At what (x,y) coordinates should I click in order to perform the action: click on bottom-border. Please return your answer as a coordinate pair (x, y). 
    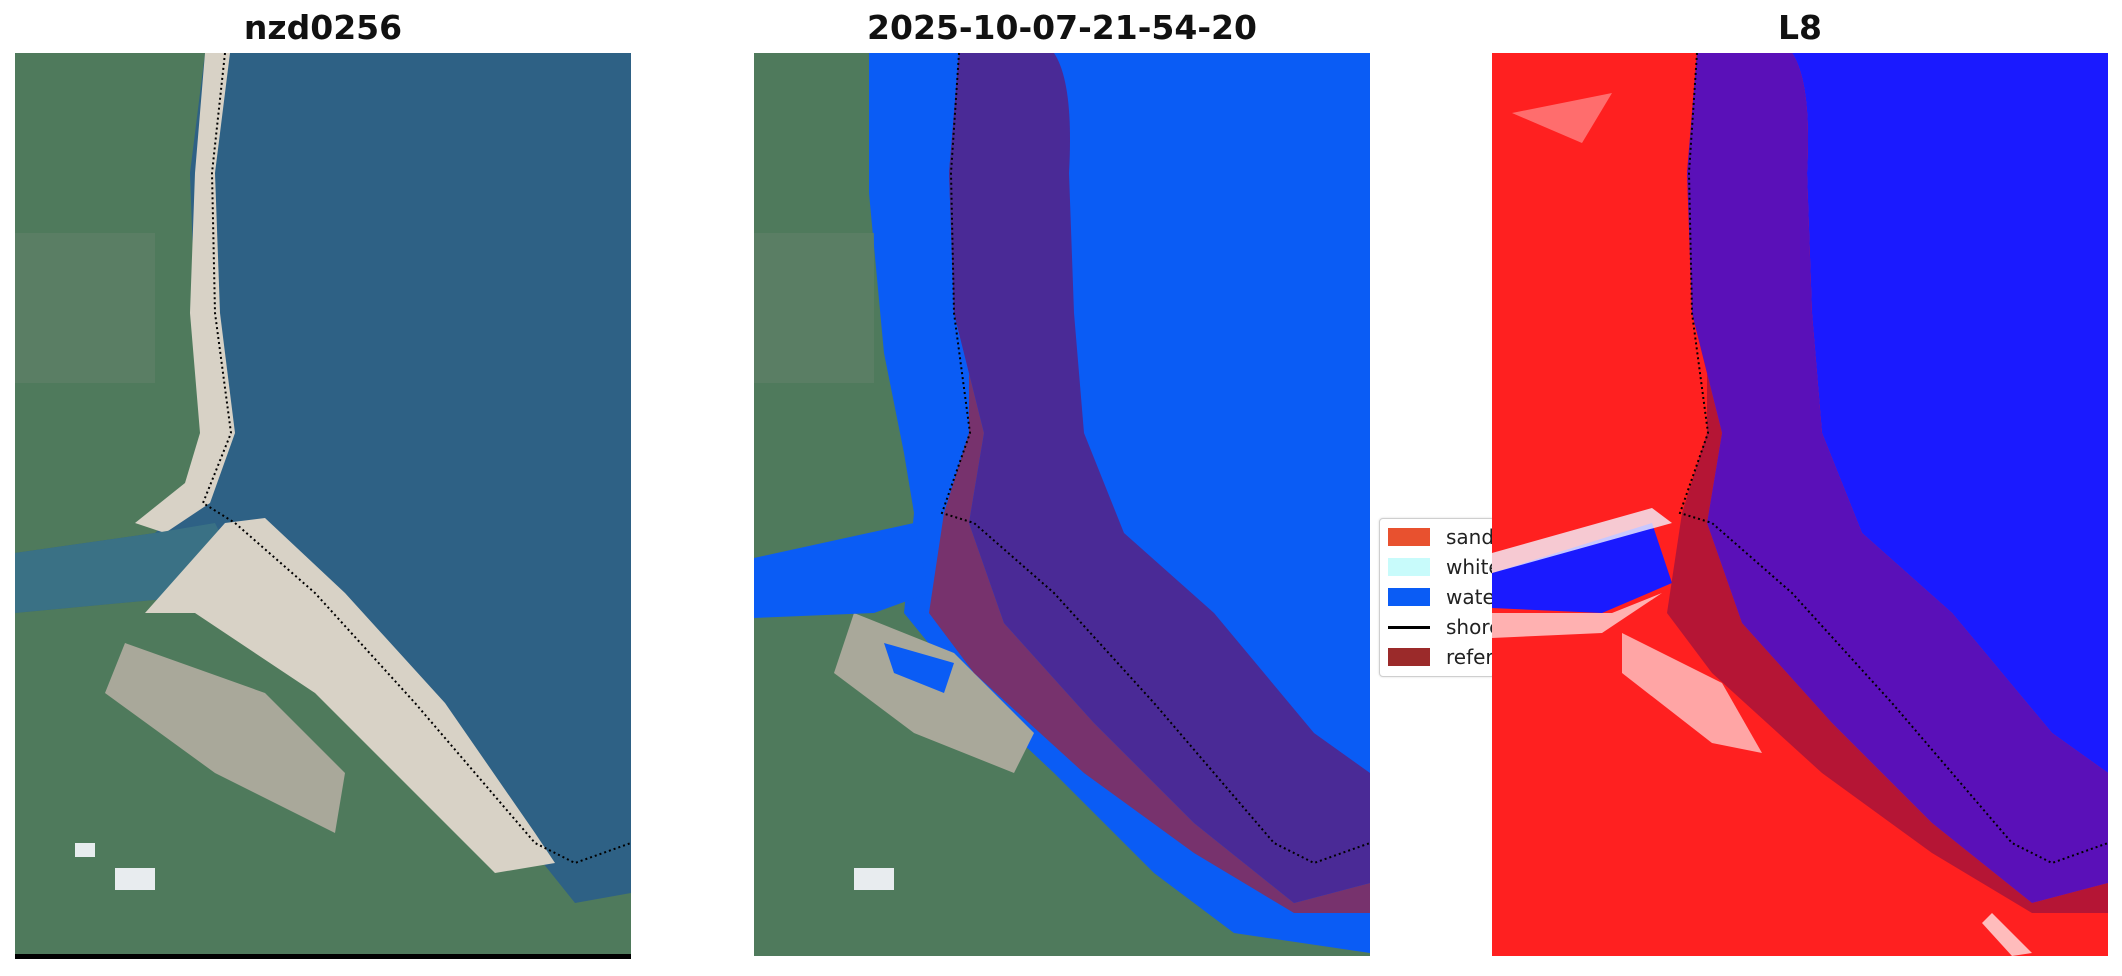
    Looking at the image, I should click on (323, 956).